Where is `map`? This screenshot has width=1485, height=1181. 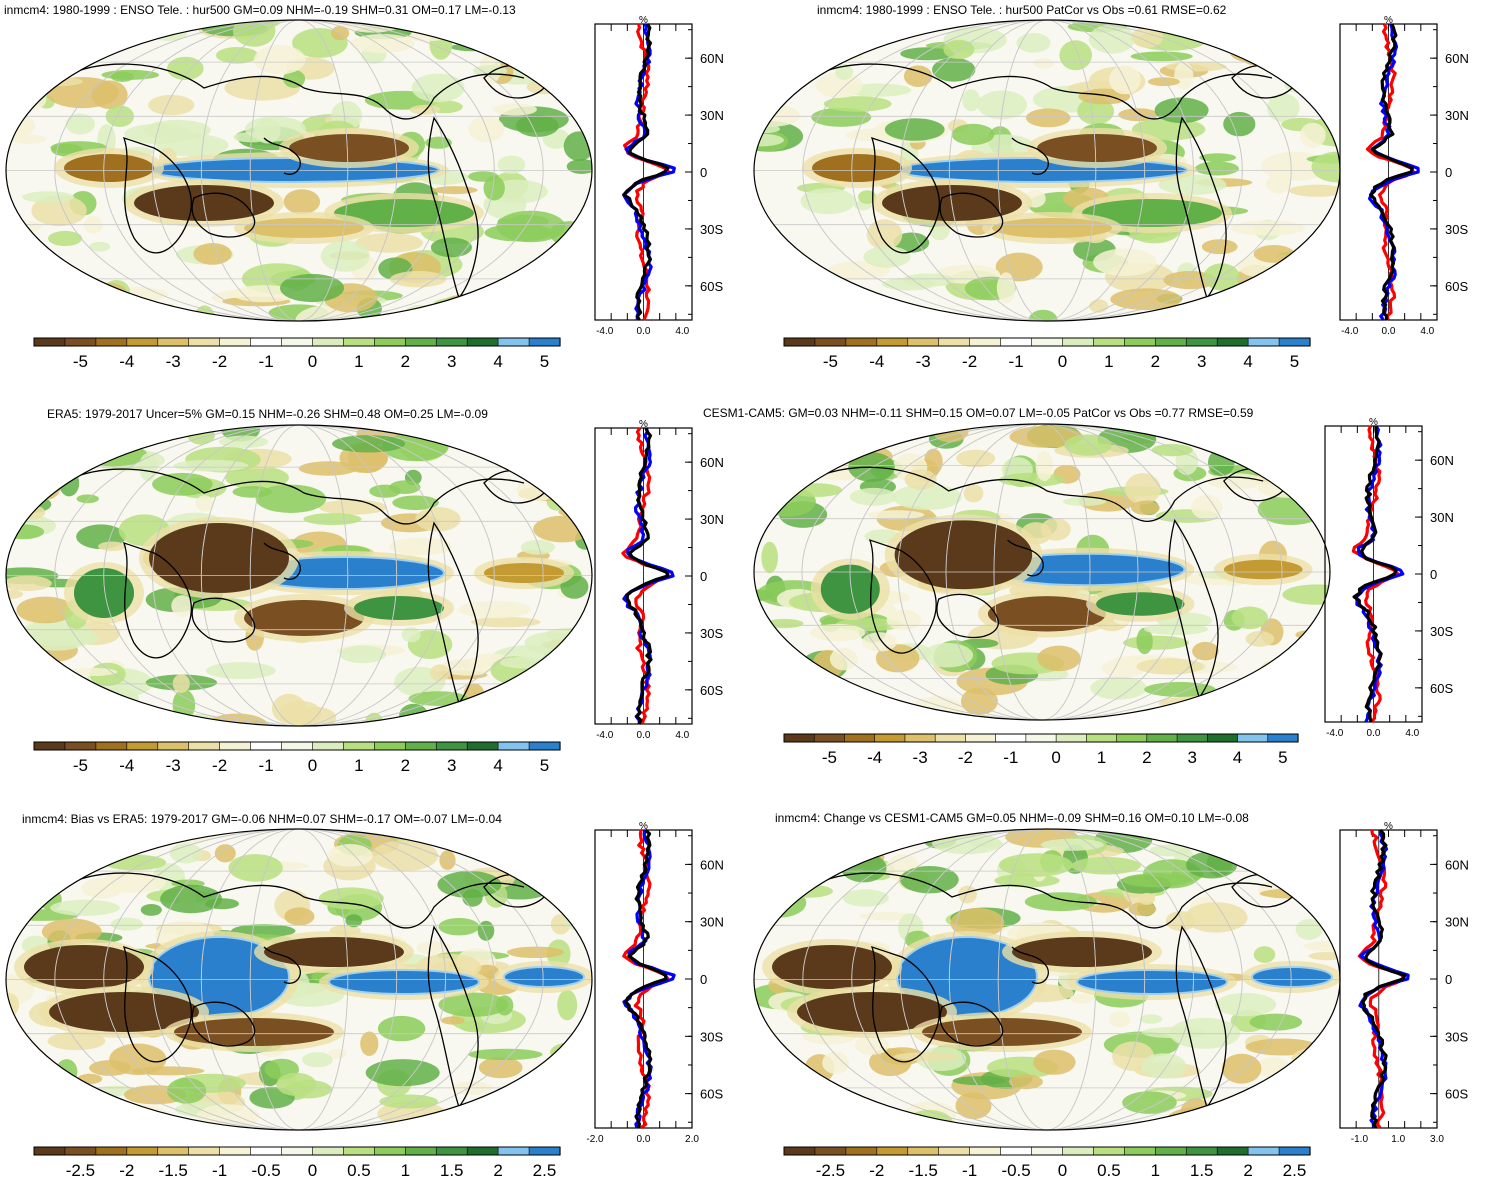
map is located at coordinates (299, 170).